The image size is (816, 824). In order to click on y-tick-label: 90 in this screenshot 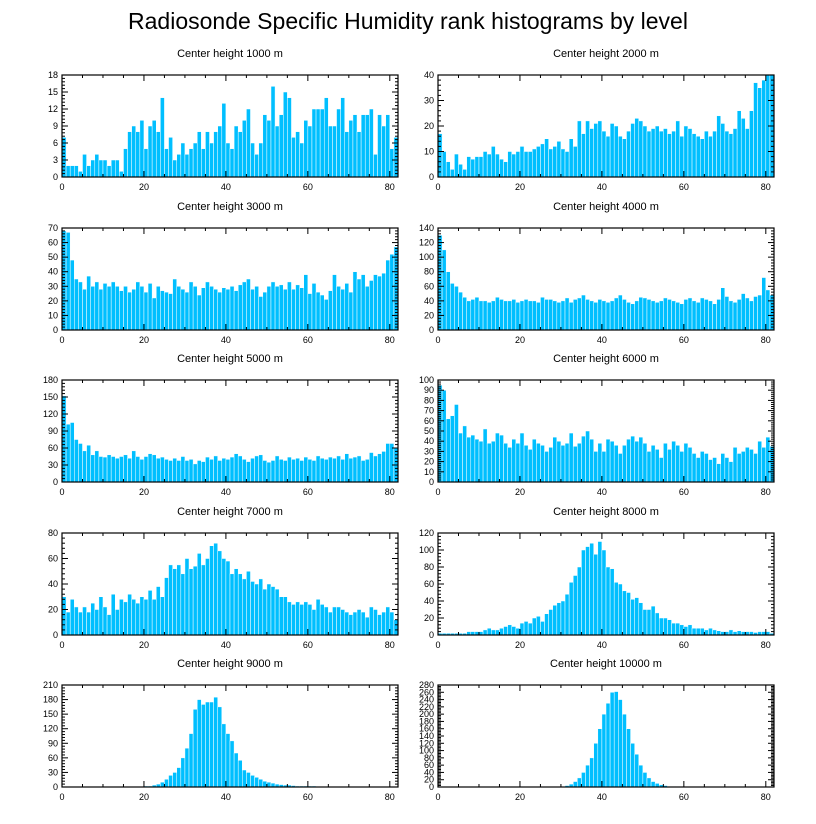, I will do `click(429, 390)`.